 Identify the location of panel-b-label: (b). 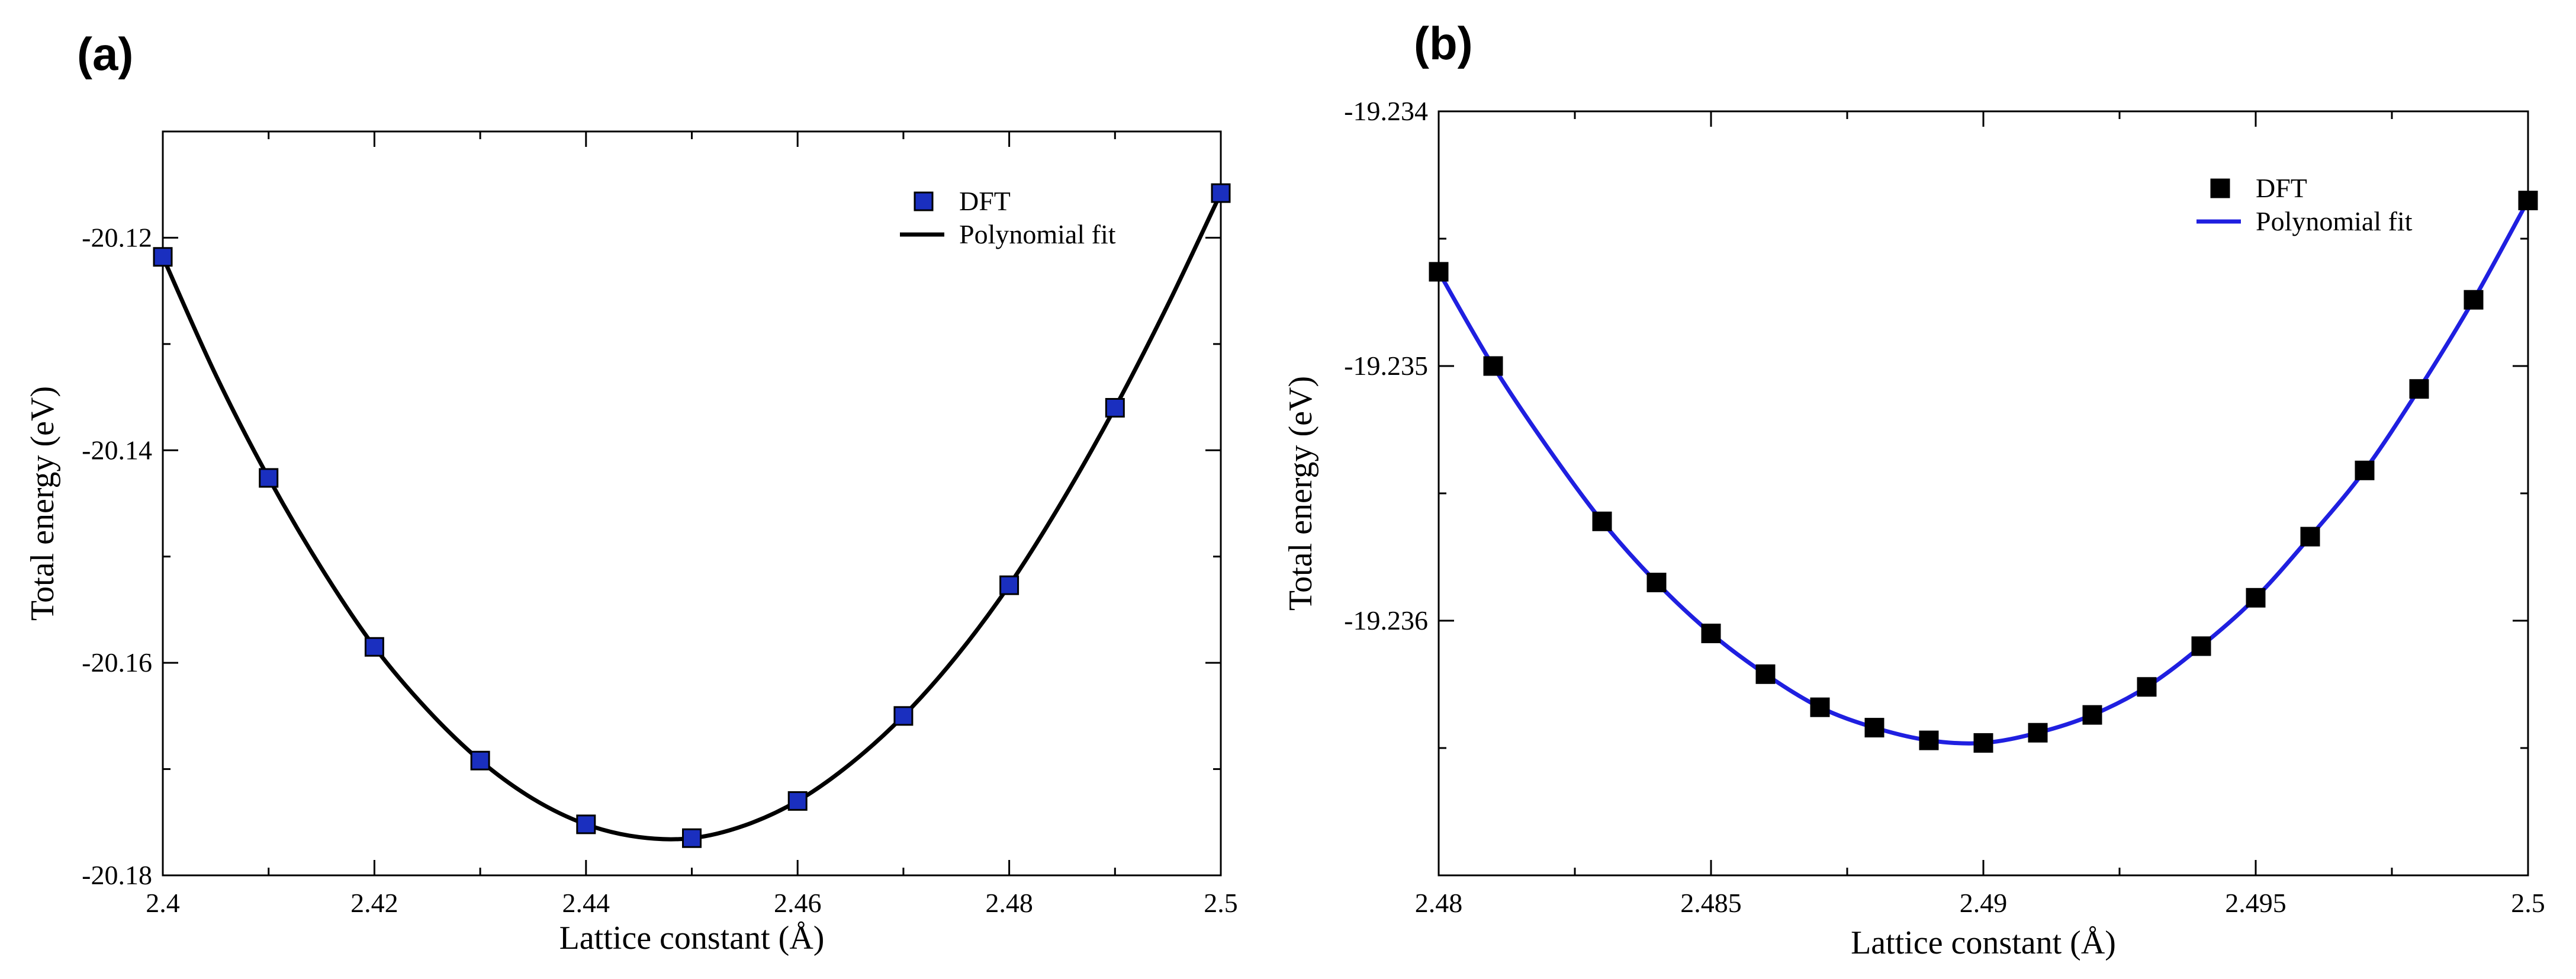
(1444, 43).